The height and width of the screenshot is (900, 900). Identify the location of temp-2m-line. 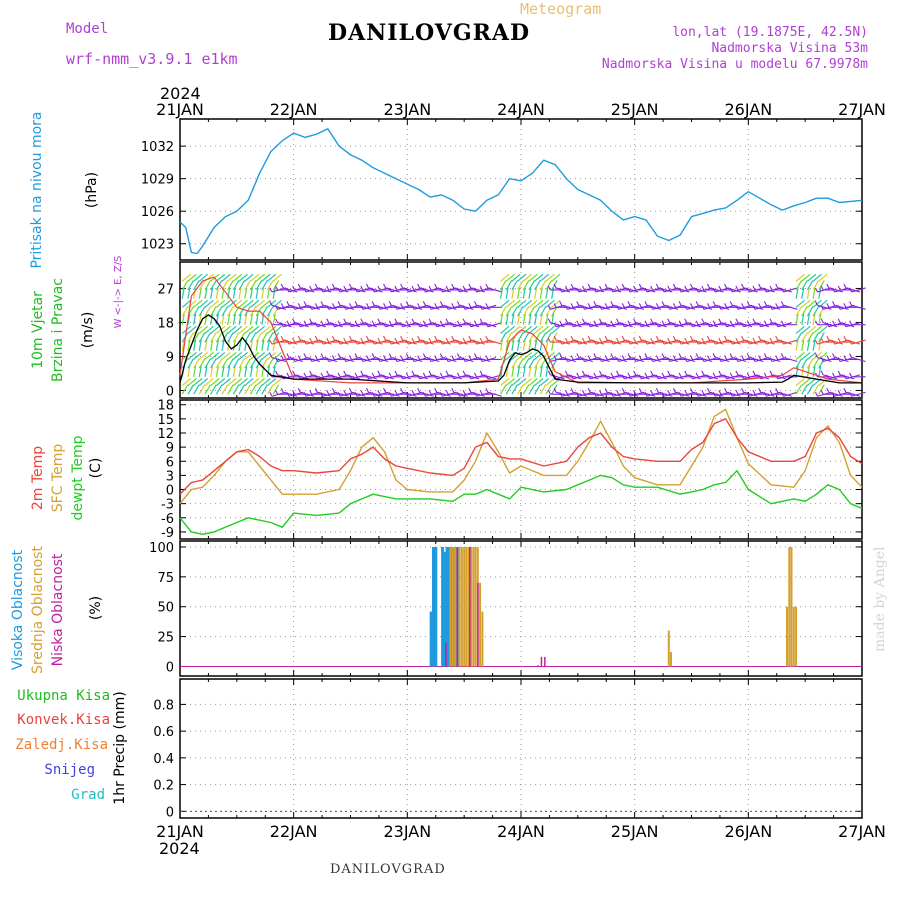
(521, 456).